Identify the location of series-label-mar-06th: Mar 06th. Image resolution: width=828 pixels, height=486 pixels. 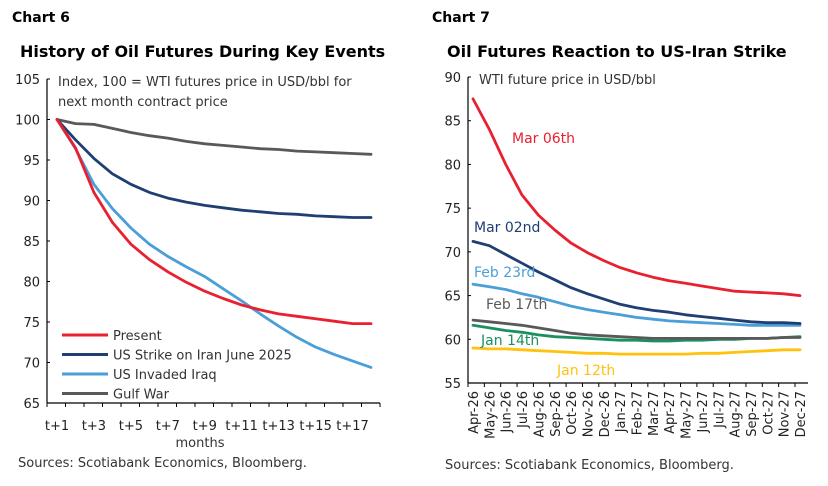
(543, 139).